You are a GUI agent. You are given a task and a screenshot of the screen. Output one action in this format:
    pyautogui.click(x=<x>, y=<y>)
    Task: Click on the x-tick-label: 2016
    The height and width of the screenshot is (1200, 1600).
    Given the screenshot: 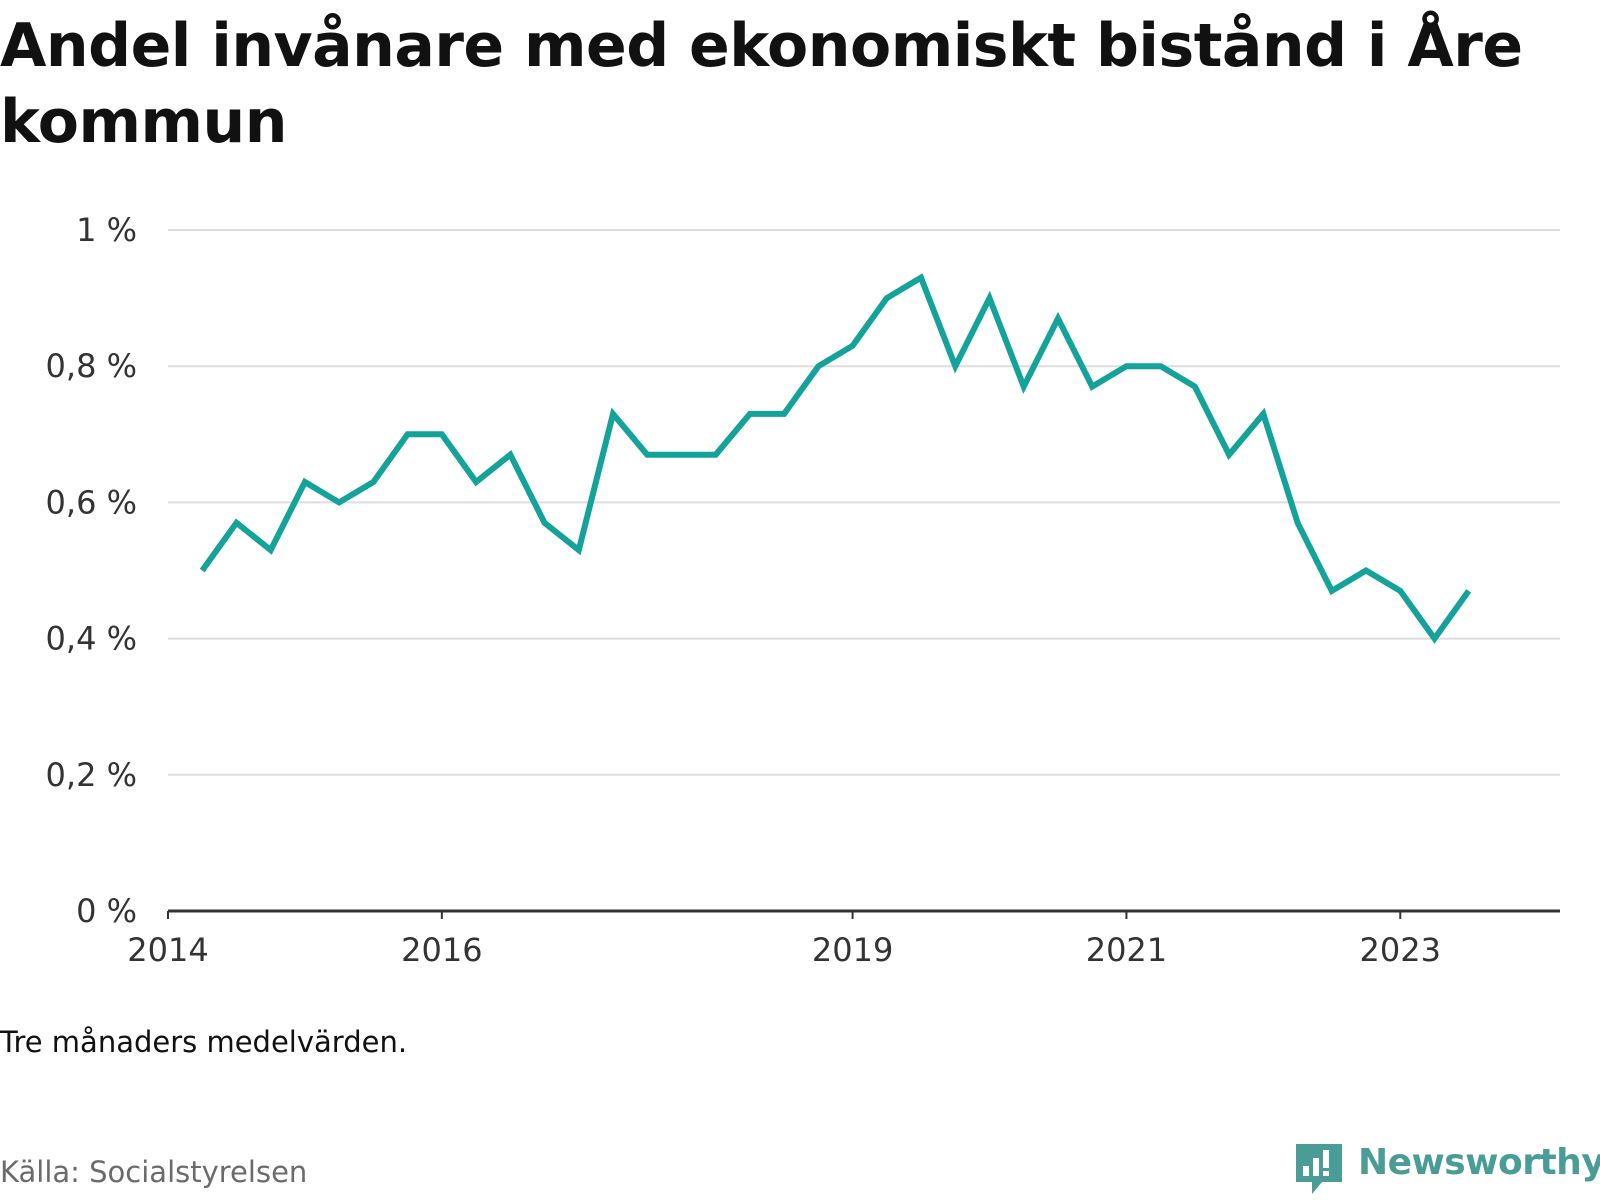 What is the action you would take?
    pyautogui.click(x=441, y=950)
    